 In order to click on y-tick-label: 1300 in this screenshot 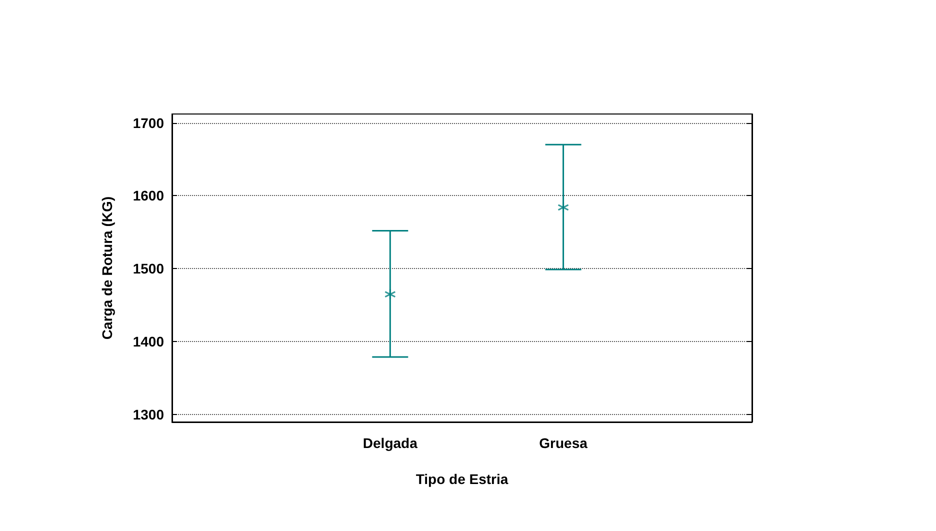, I will do `click(148, 414)`.